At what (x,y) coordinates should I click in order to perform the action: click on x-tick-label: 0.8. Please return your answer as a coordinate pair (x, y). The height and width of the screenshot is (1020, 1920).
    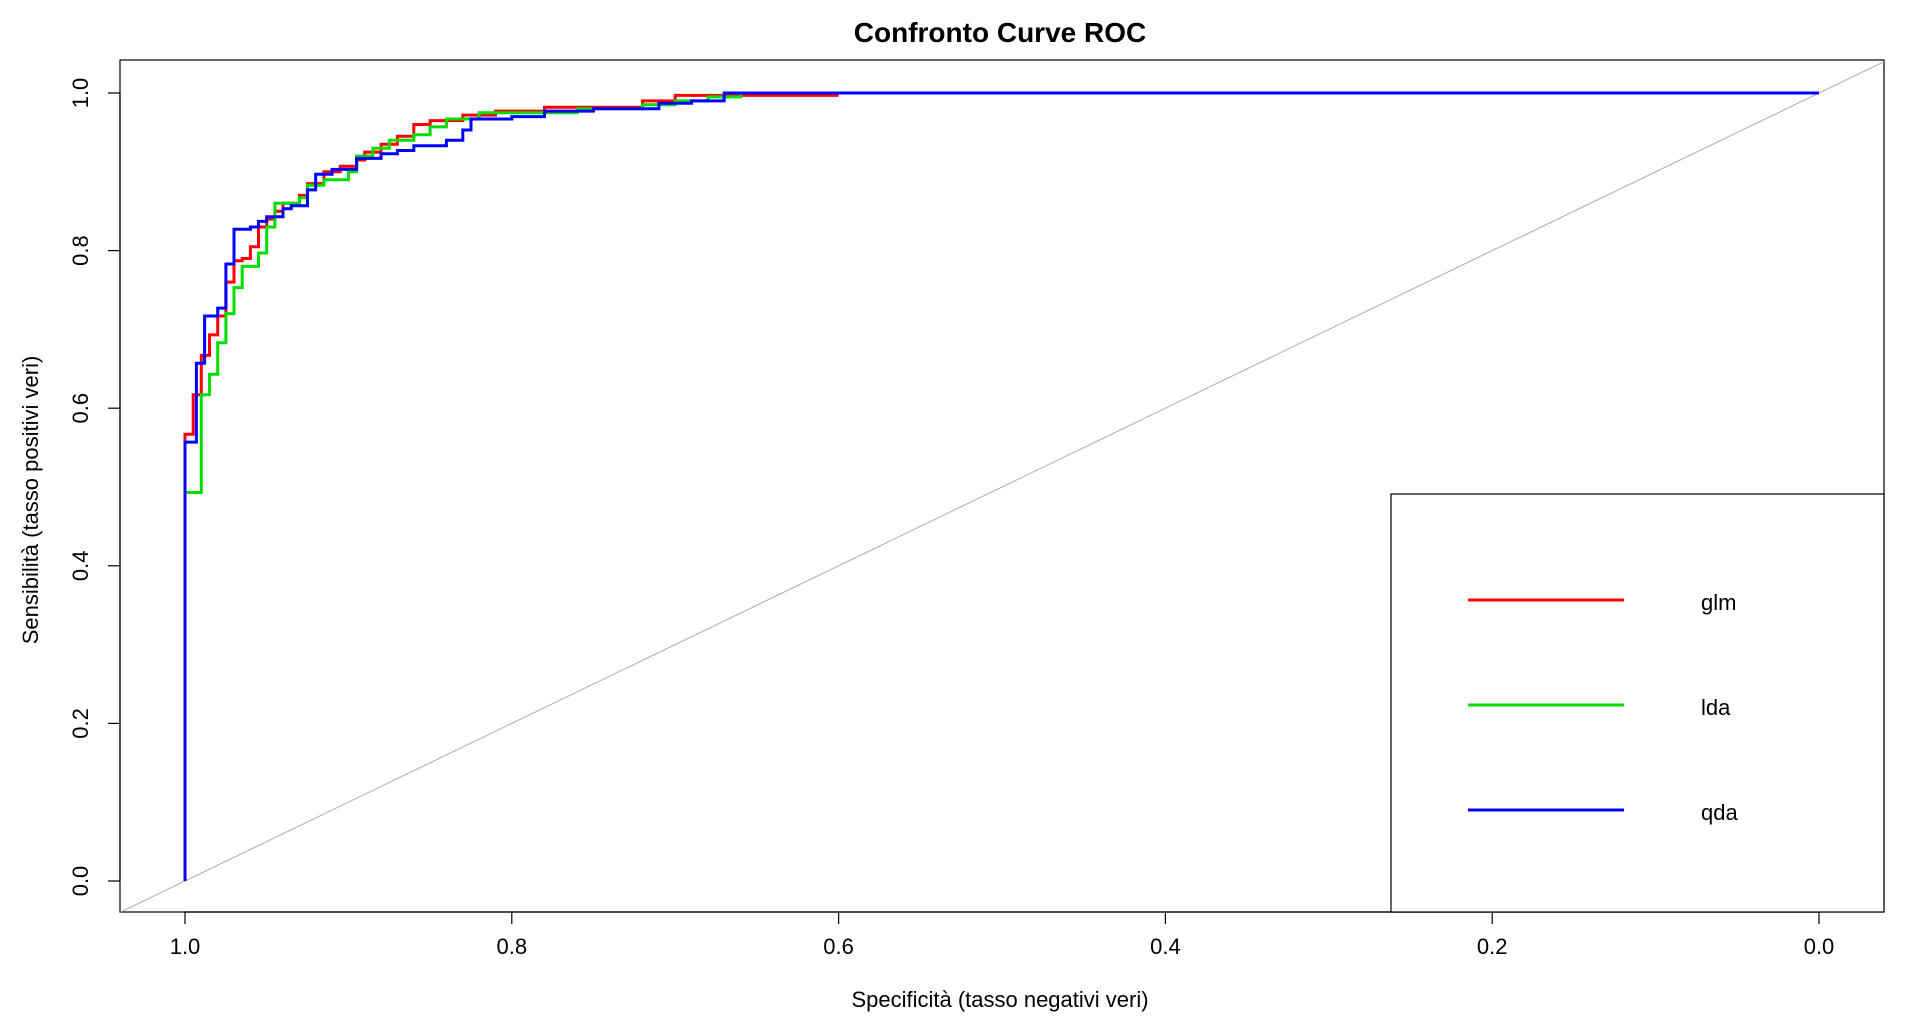
    Looking at the image, I should click on (512, 946).